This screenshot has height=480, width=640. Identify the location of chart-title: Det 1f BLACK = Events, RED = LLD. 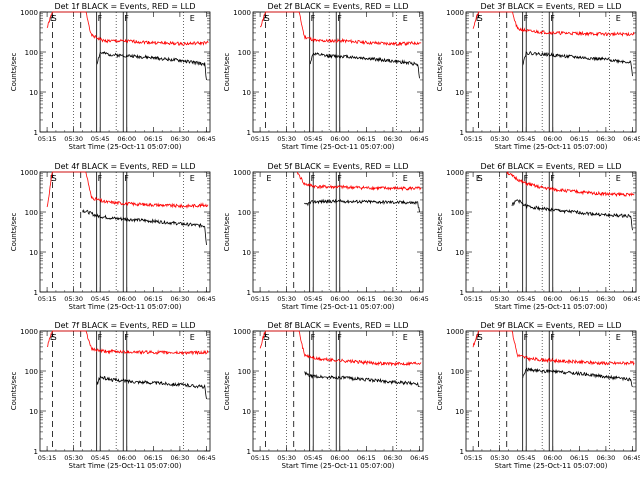
(124, 6).